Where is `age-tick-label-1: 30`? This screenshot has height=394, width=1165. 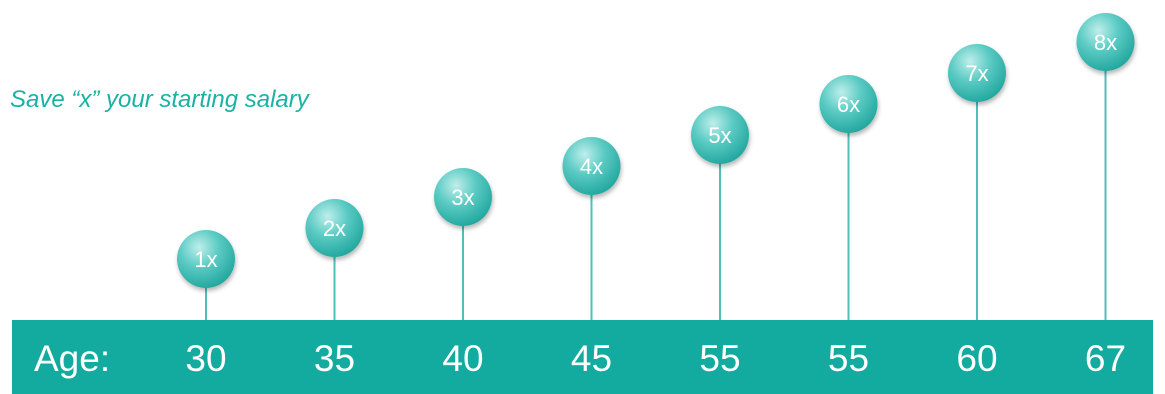 age-tick-label-1: 30 is located at coordinates (206, 358).